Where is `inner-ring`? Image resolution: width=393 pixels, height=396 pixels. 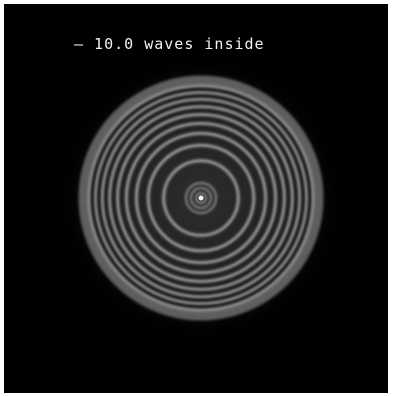
inner-ring is located at coordinates (201, 198).